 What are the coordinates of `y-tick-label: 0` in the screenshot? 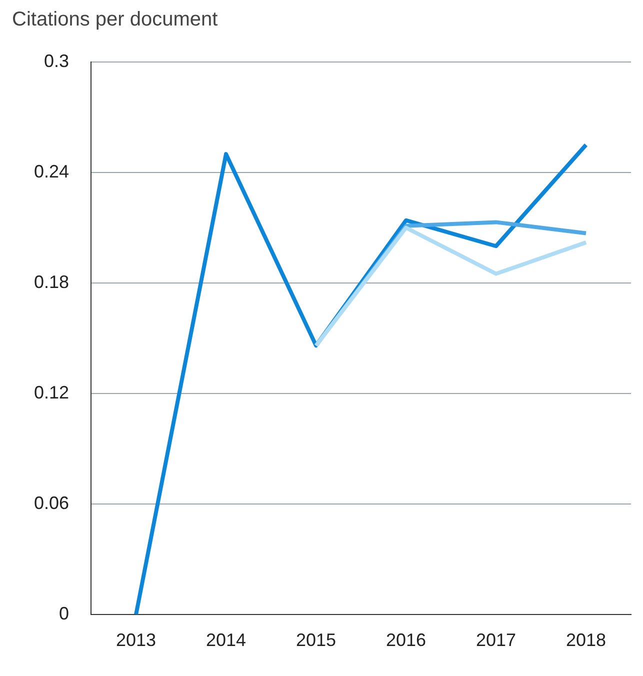 It's located at (64, 613).